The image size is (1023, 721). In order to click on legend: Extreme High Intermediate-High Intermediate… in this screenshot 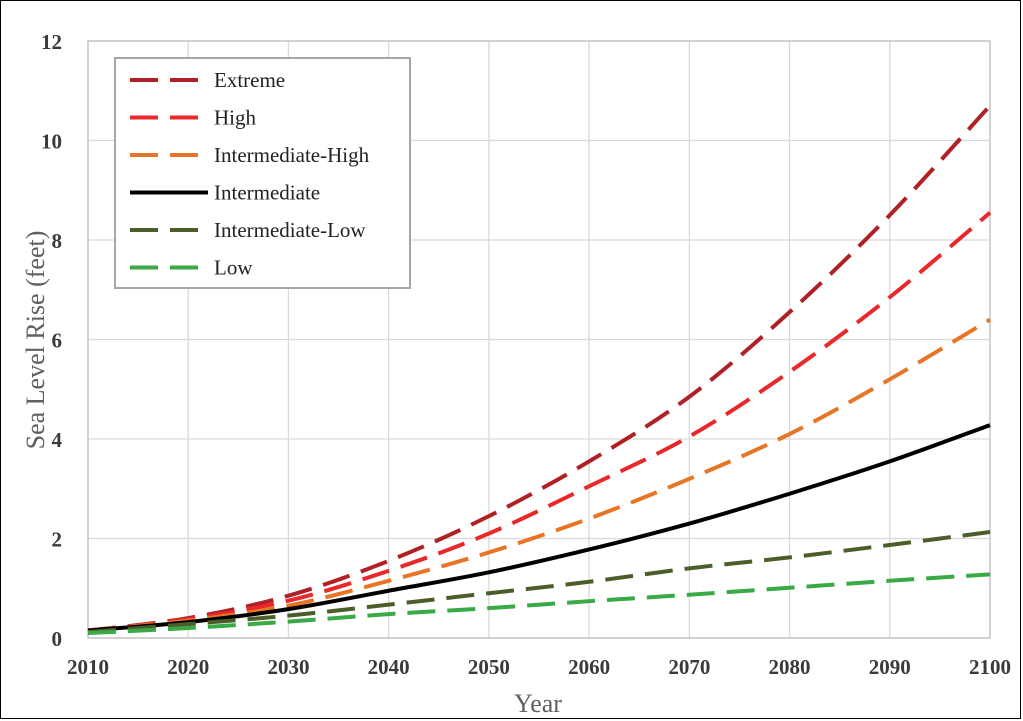, I will do `click(262, 173)`.